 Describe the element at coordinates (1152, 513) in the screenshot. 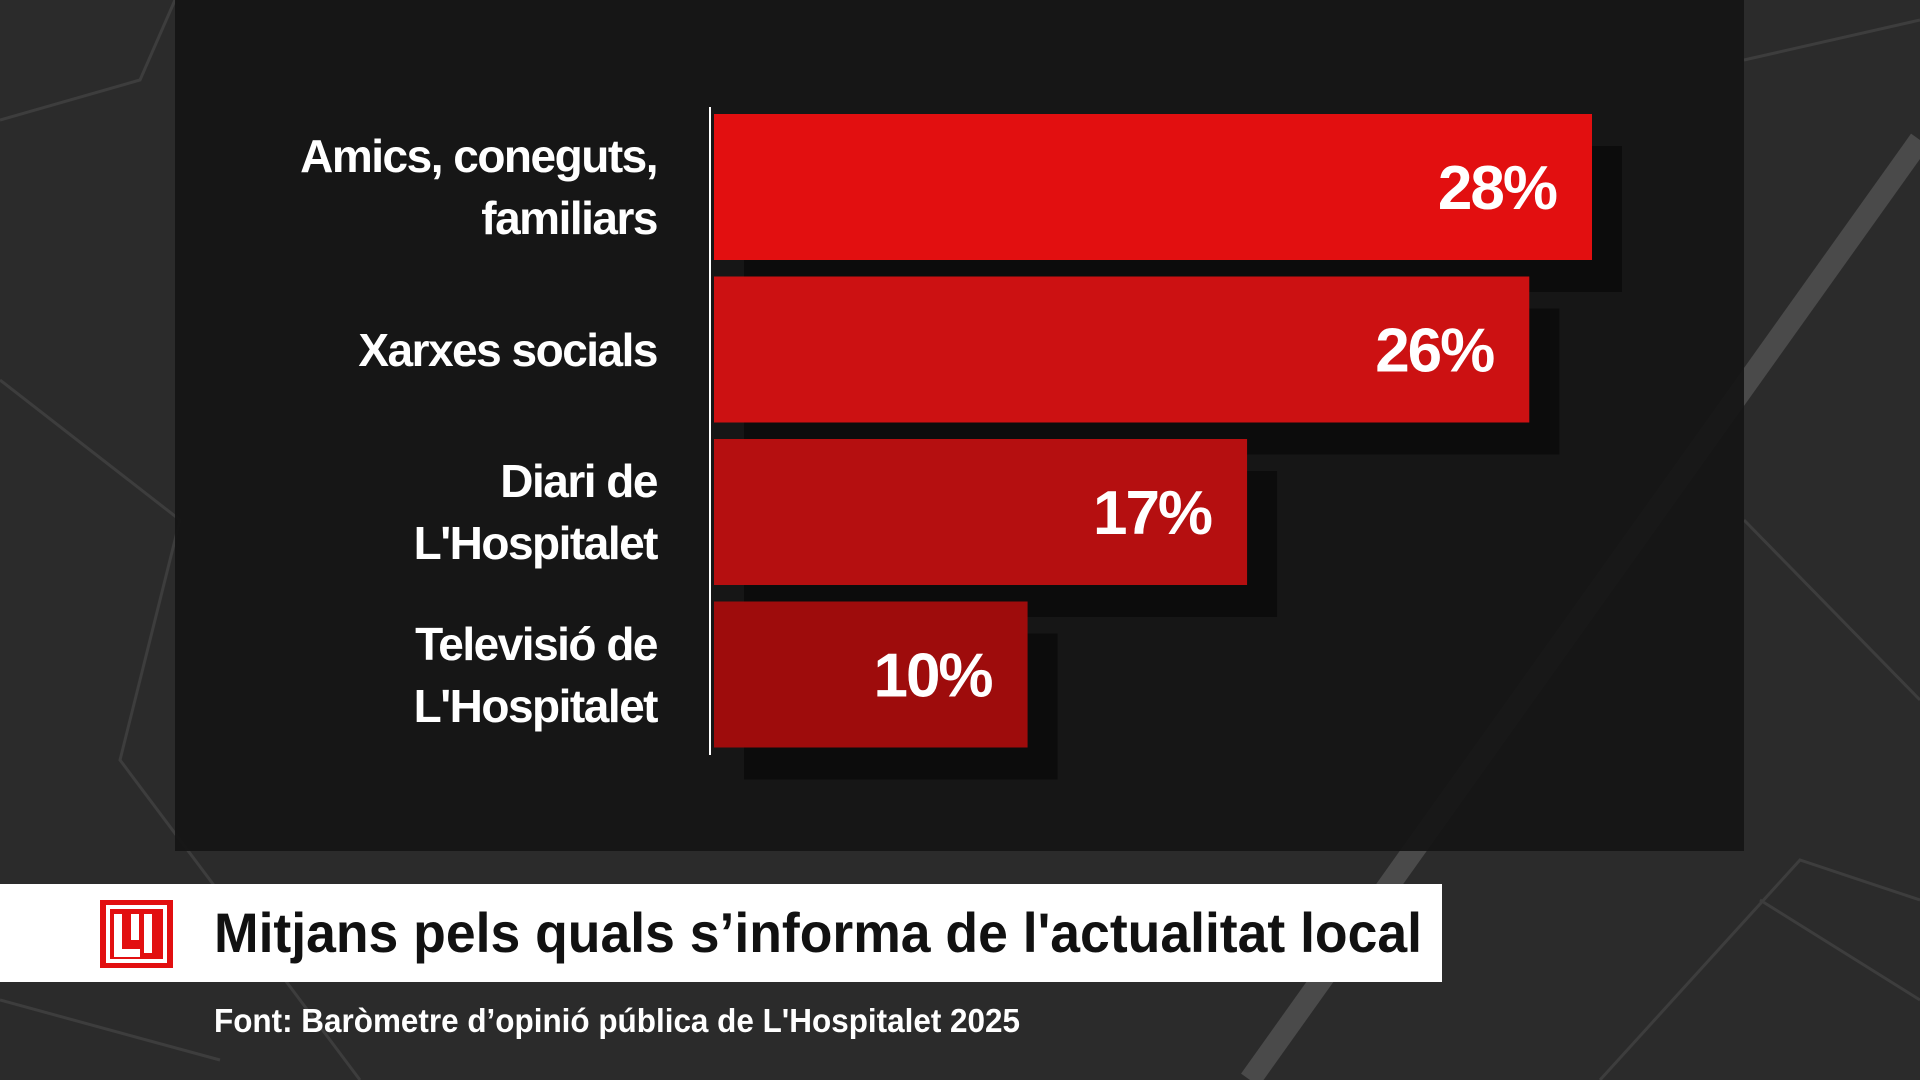

I see `value-label: 17%` at that location.